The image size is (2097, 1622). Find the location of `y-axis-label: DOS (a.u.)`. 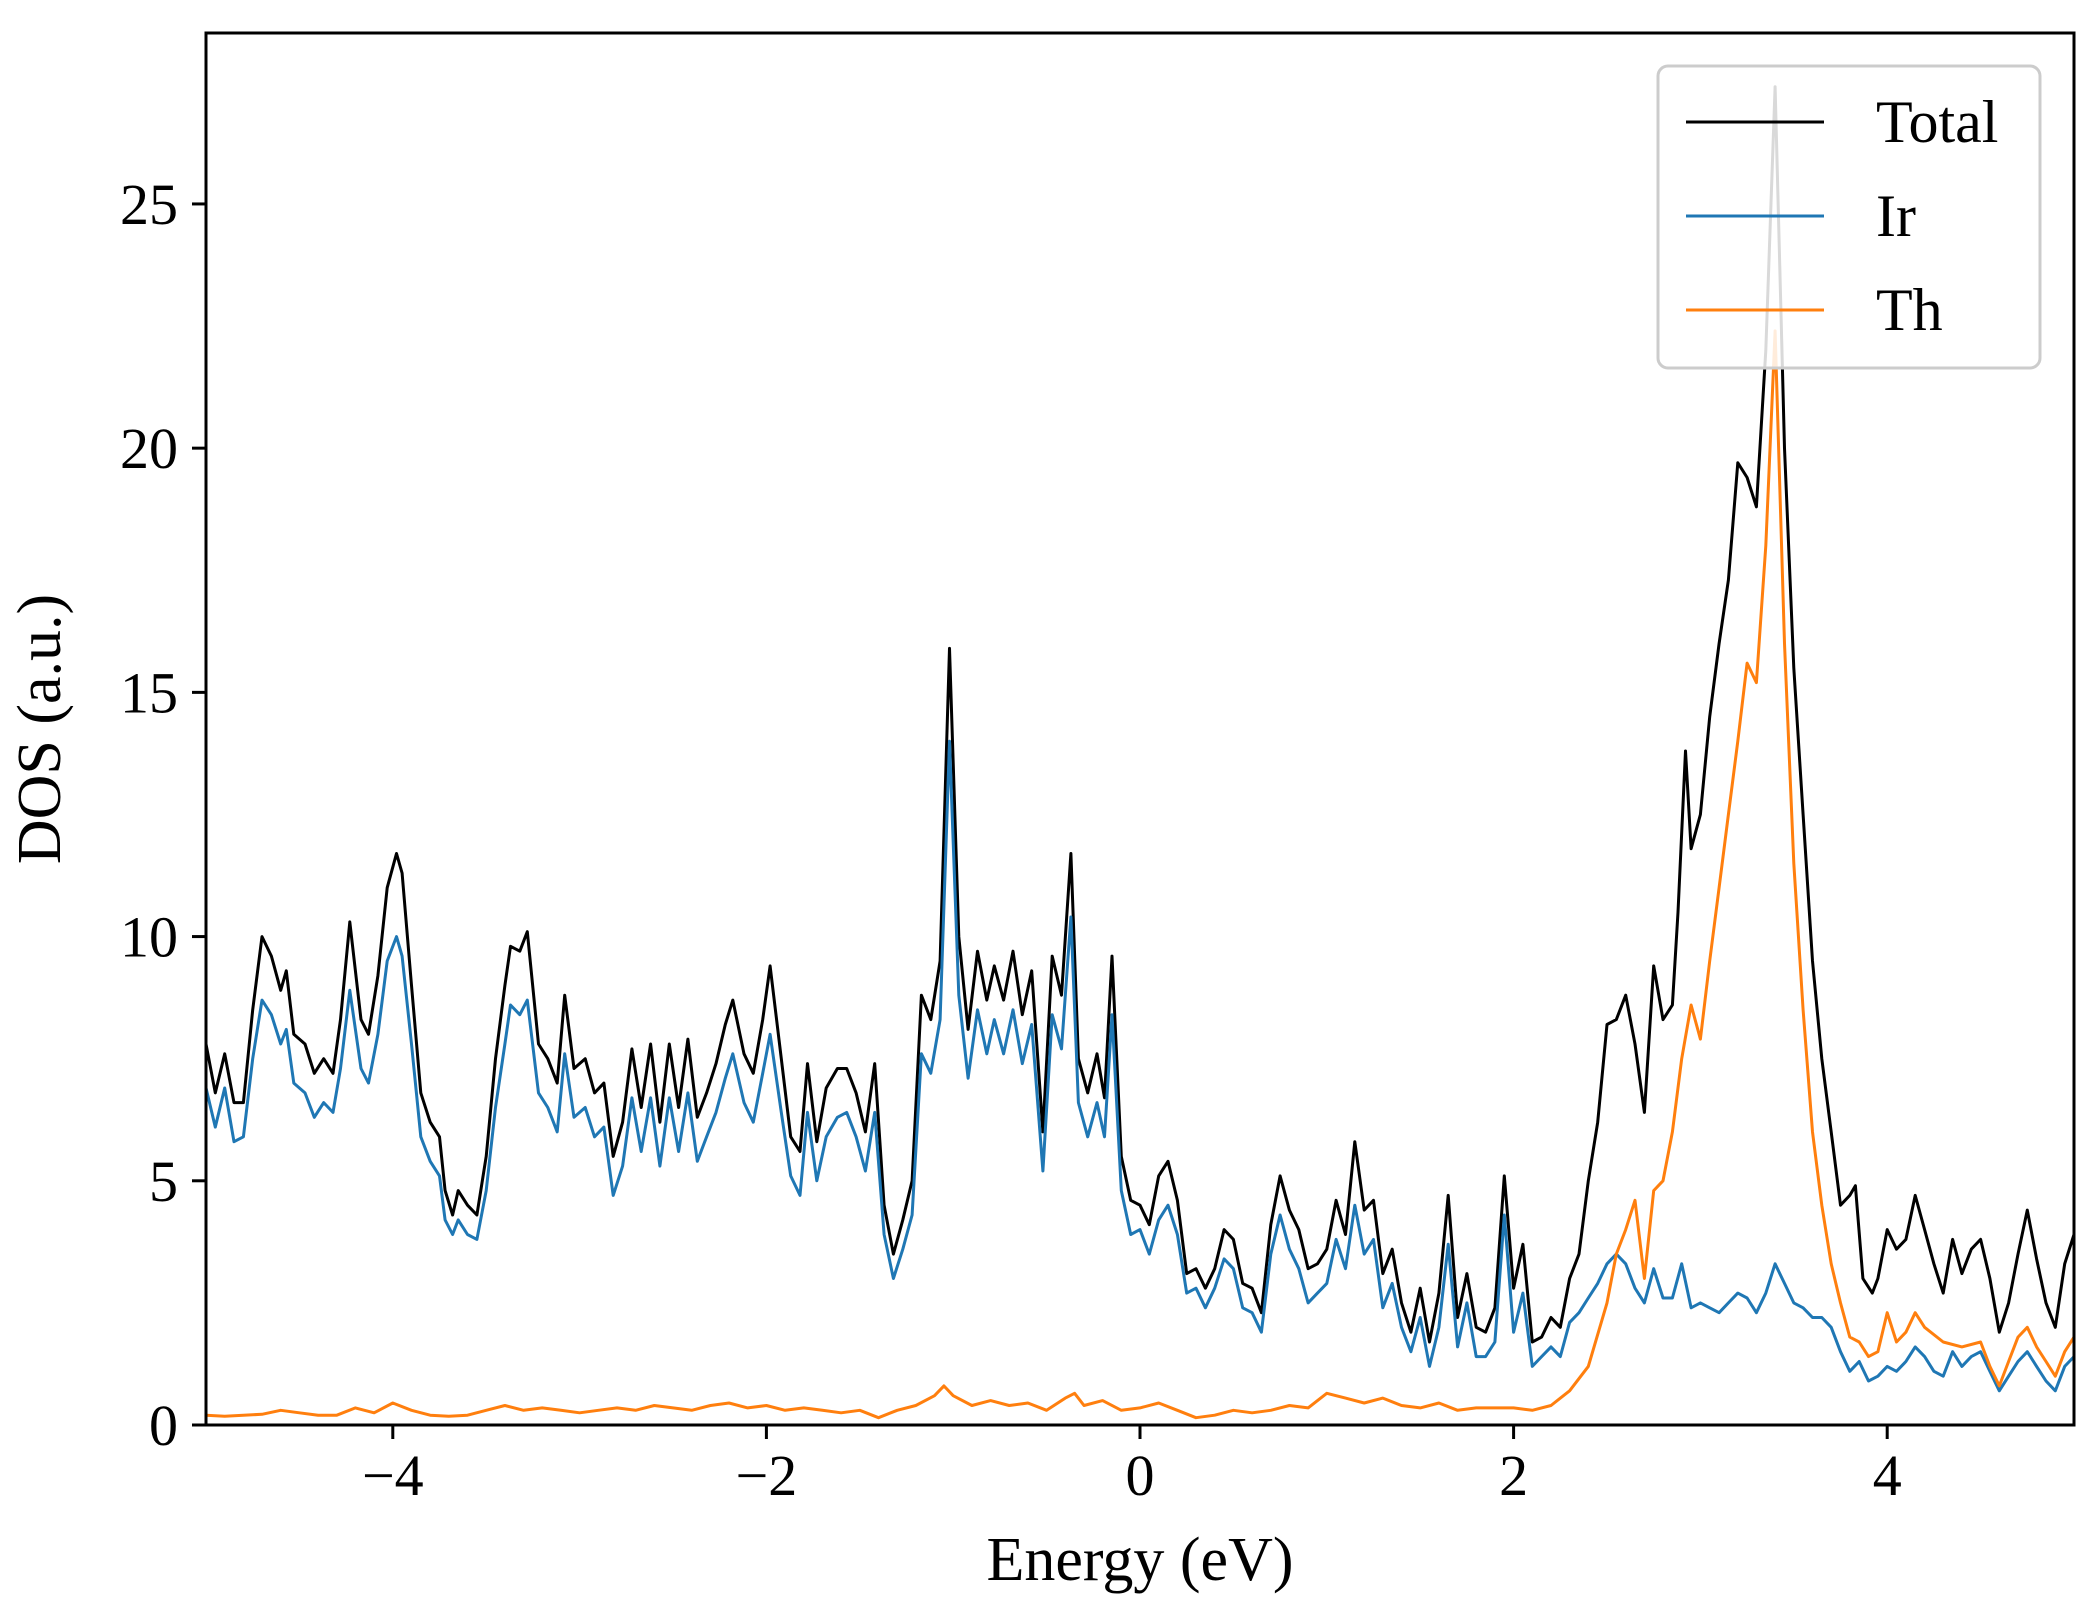

y-axis-label: DOS (a.u.) is located at coordinates (40, 729).